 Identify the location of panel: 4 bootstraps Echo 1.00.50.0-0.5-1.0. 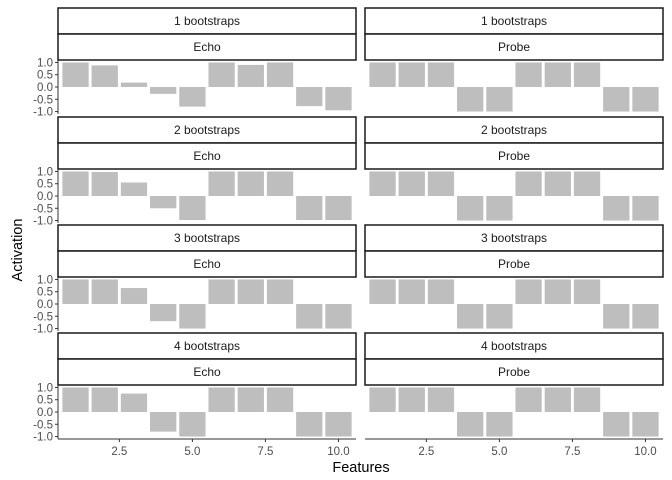
(195, 388).